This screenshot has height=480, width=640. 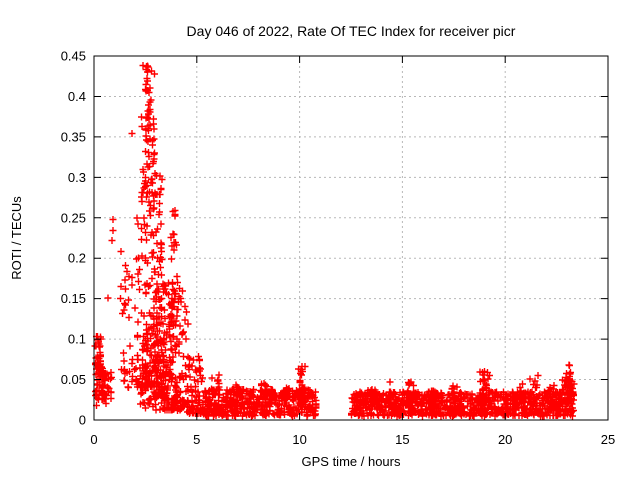 What do you see at coordinates (93, 439) in the screenshot?
I see `x-tick-label: 0` at bounding box center [93, 439].